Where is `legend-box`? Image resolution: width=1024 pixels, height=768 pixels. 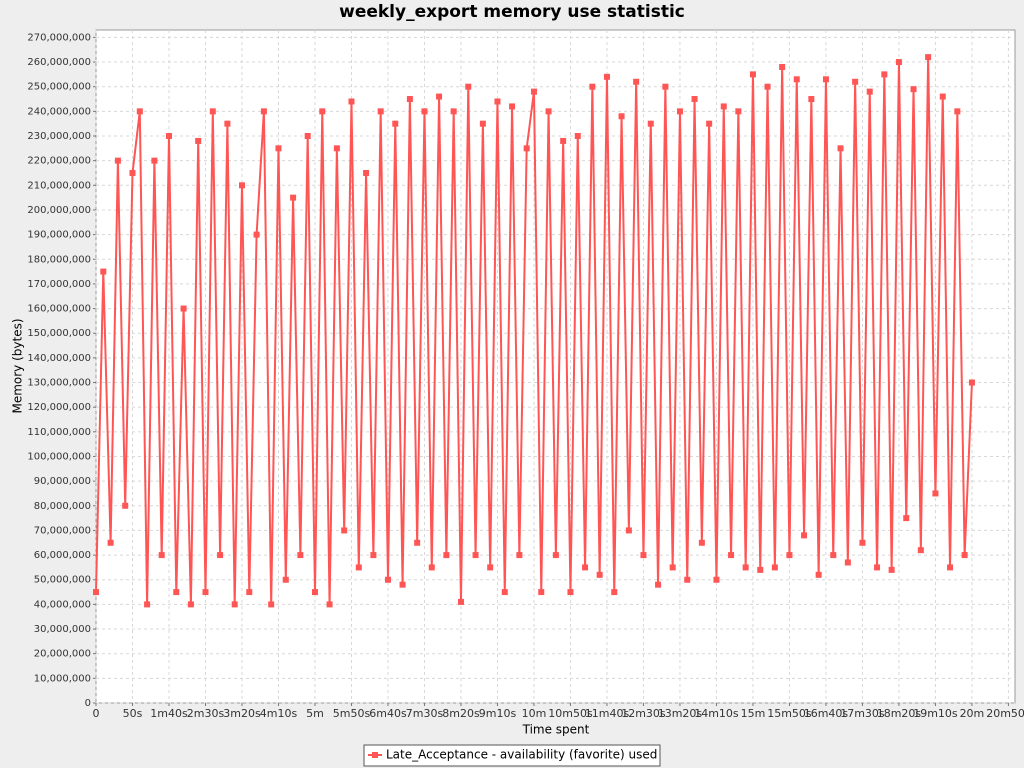 legend-box is located at coordinates (512, 755).